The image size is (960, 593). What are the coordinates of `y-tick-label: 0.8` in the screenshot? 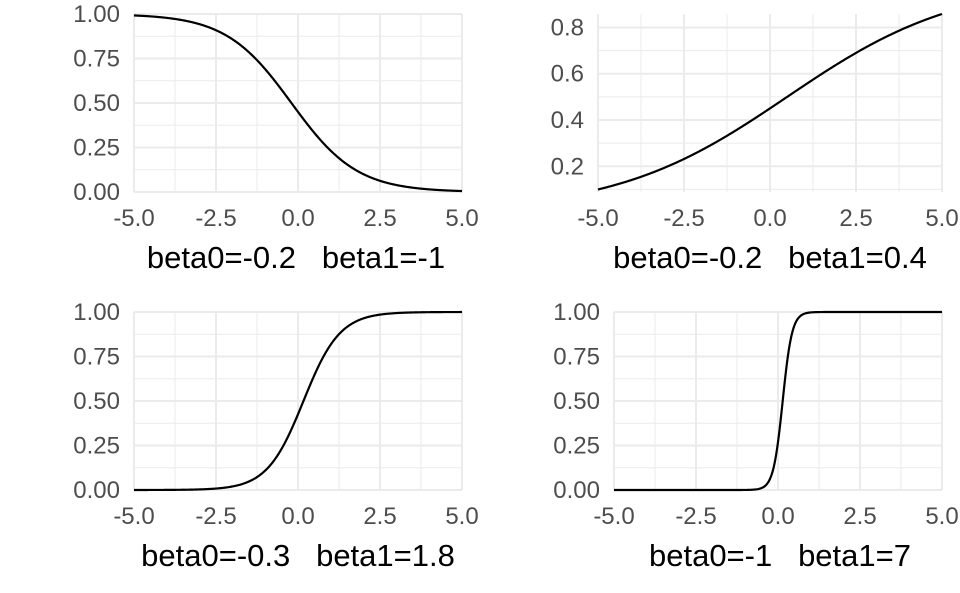 It's located at (567, 27).